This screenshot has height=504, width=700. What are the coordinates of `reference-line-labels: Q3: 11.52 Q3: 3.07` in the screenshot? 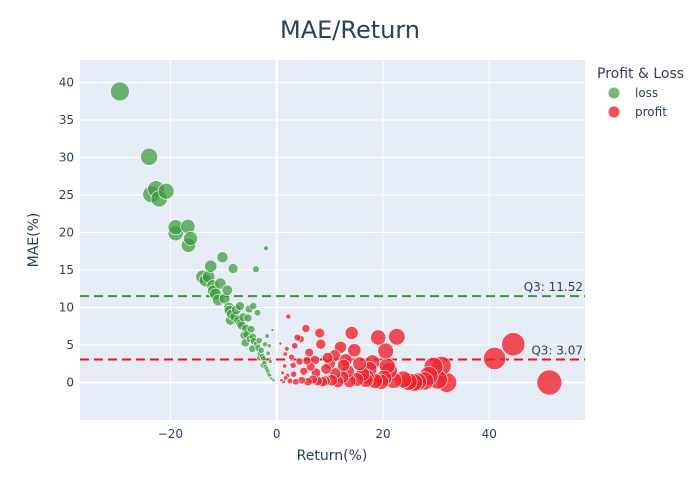 It's located at (553, 318).